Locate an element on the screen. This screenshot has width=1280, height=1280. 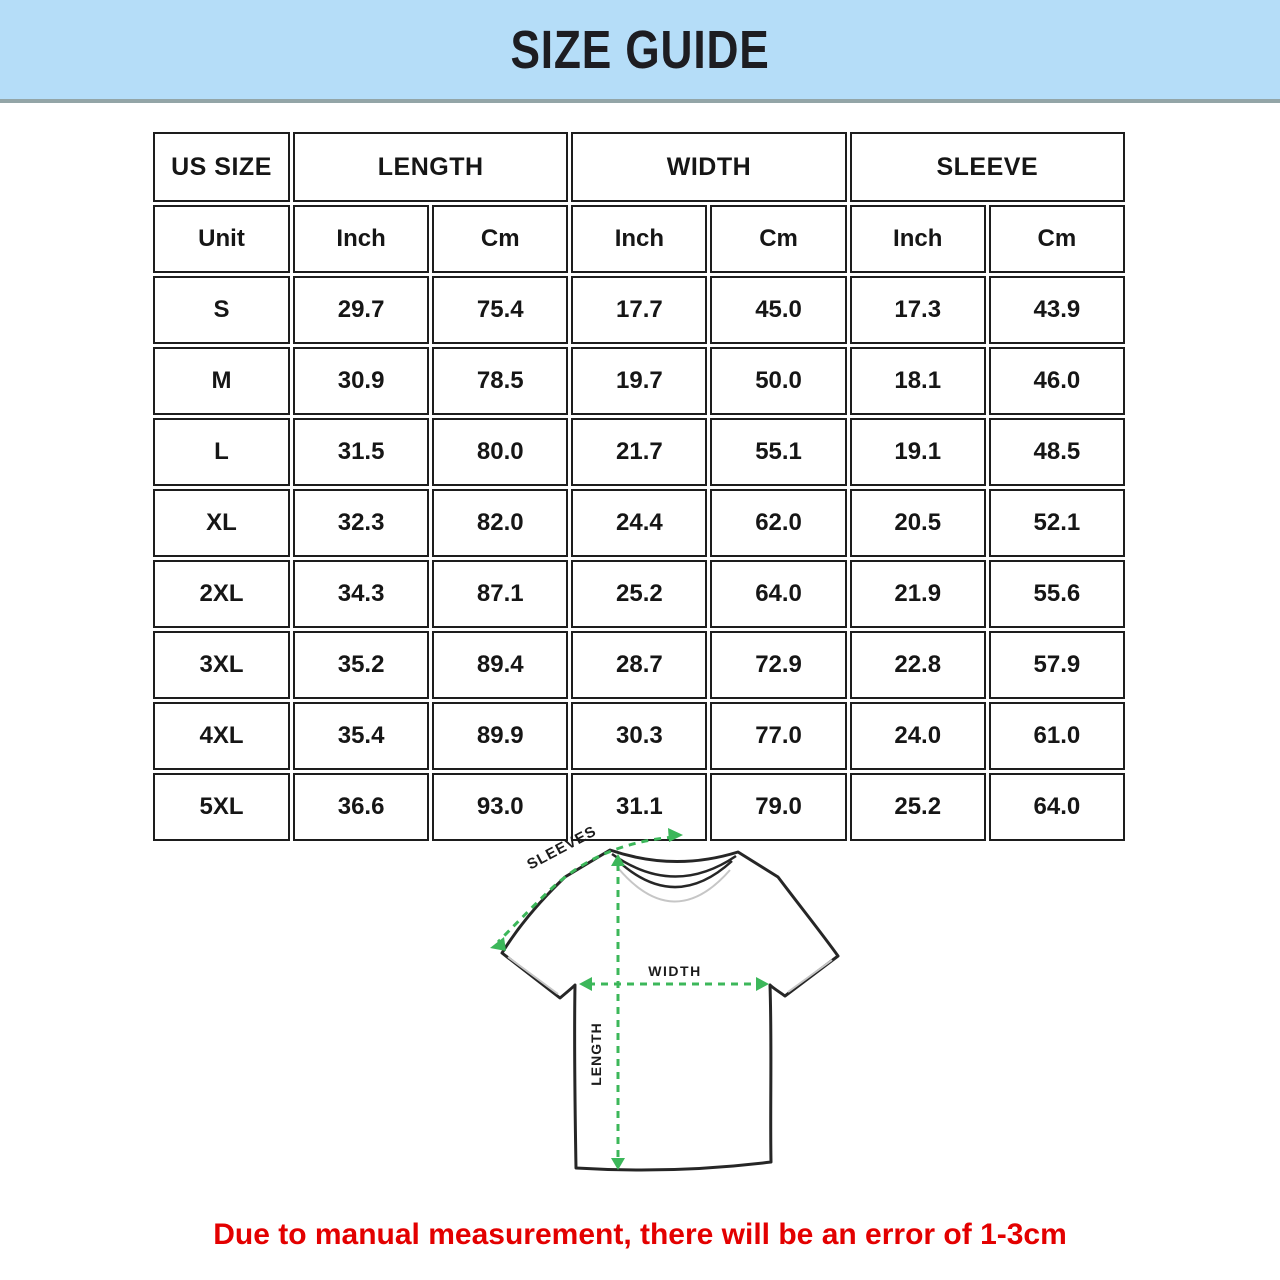
table-row: 5XL 36.6 93.0 31.1 79.0 25.2 64.0 is located at coordinates (639, 807).